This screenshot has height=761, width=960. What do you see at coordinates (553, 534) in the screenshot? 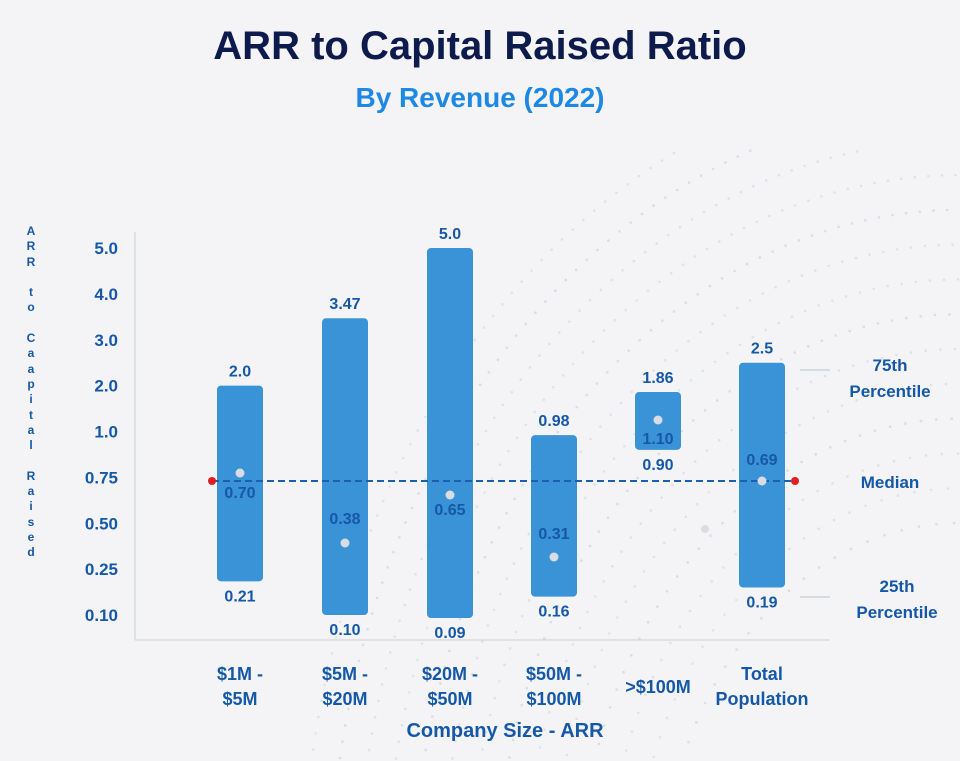
I see `median-label: 0.31` at bounding box center [553, 534].